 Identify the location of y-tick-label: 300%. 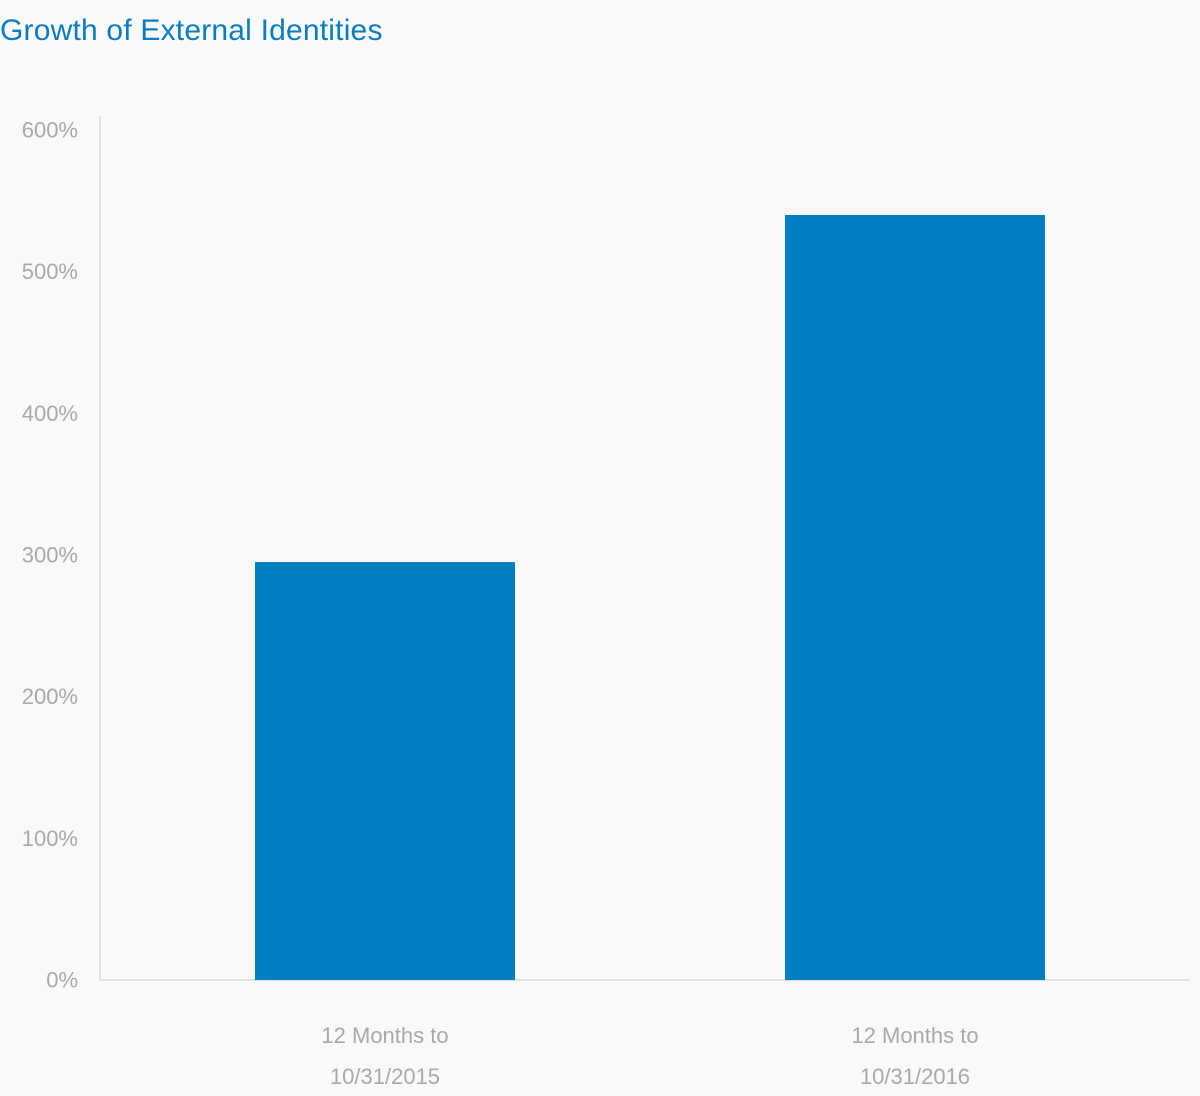
(50, 555).